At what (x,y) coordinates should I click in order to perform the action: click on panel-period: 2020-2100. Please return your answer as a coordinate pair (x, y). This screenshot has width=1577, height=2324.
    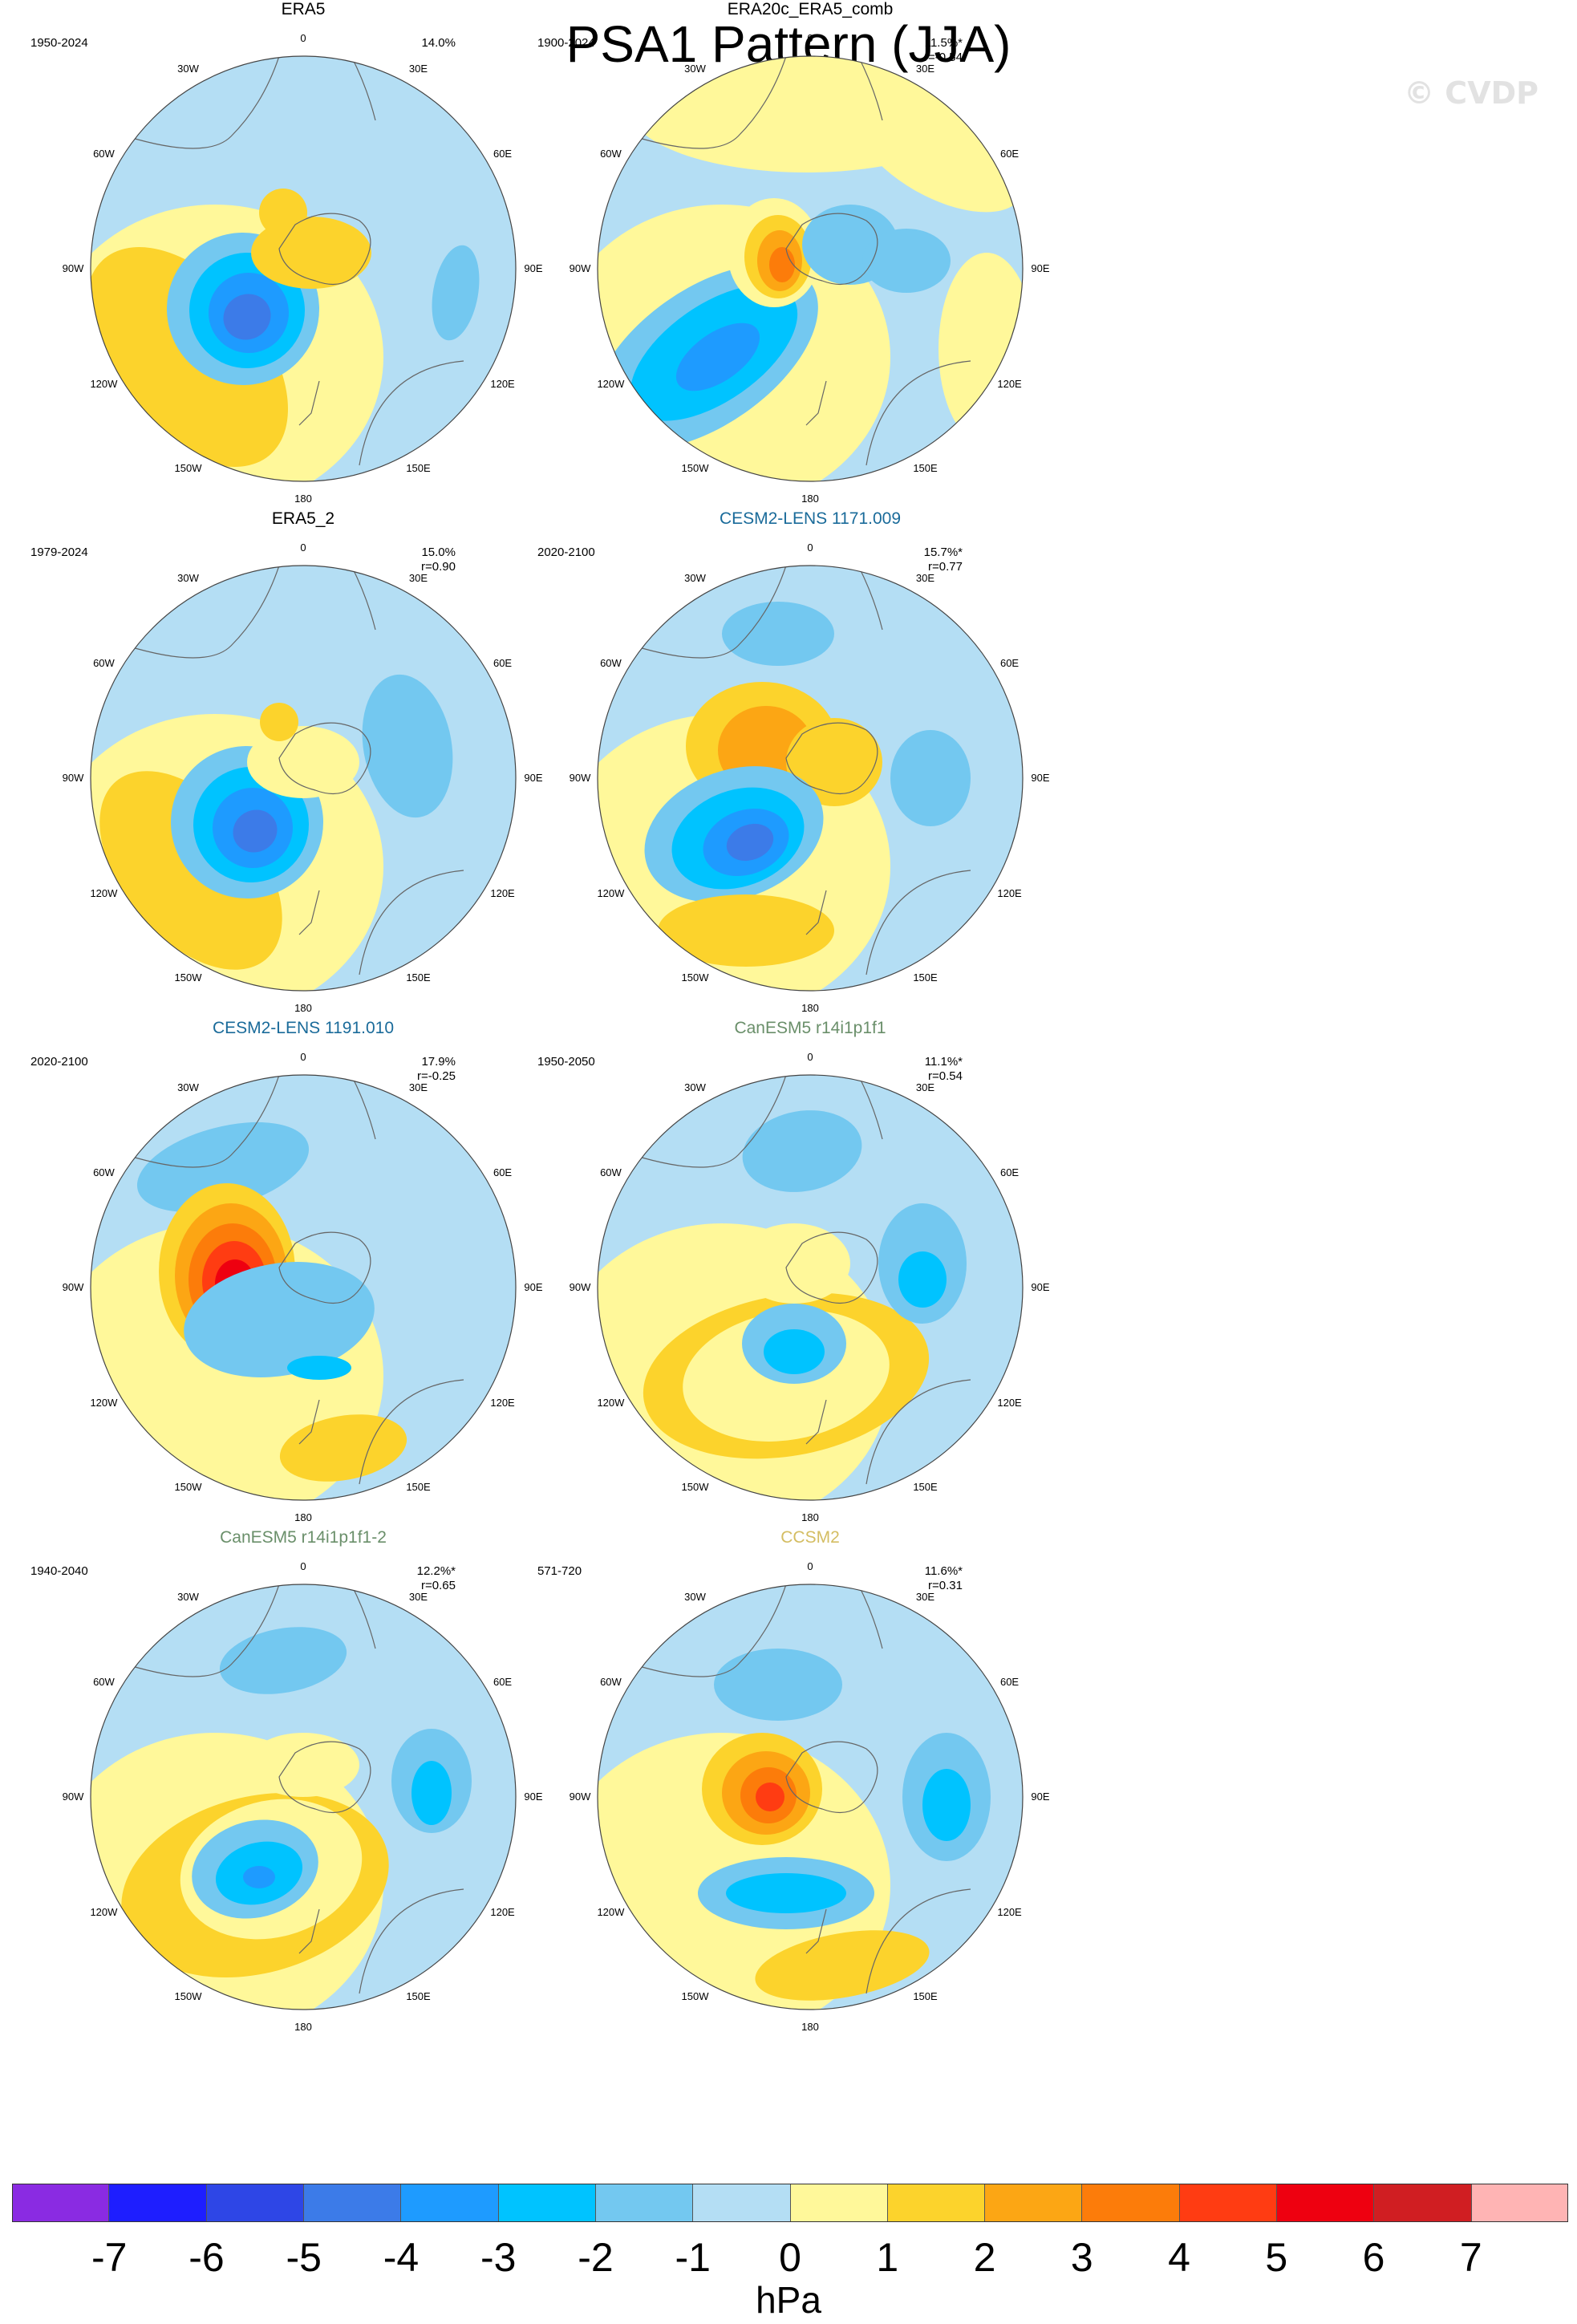
    Looking at the image, I should click on (566, 552).